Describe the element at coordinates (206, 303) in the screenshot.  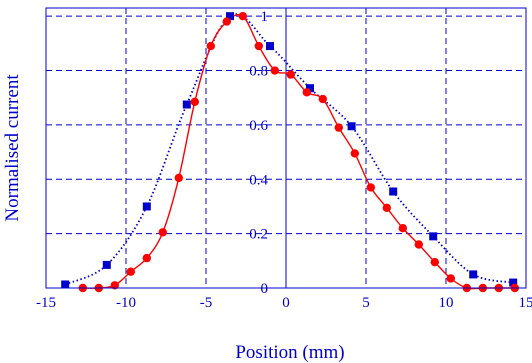
I see `x-tick-label: -5` at that location.